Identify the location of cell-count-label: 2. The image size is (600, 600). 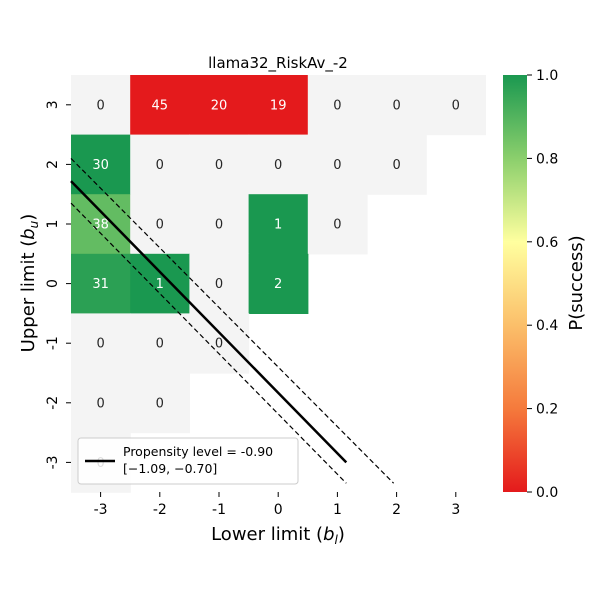
(278, 284).